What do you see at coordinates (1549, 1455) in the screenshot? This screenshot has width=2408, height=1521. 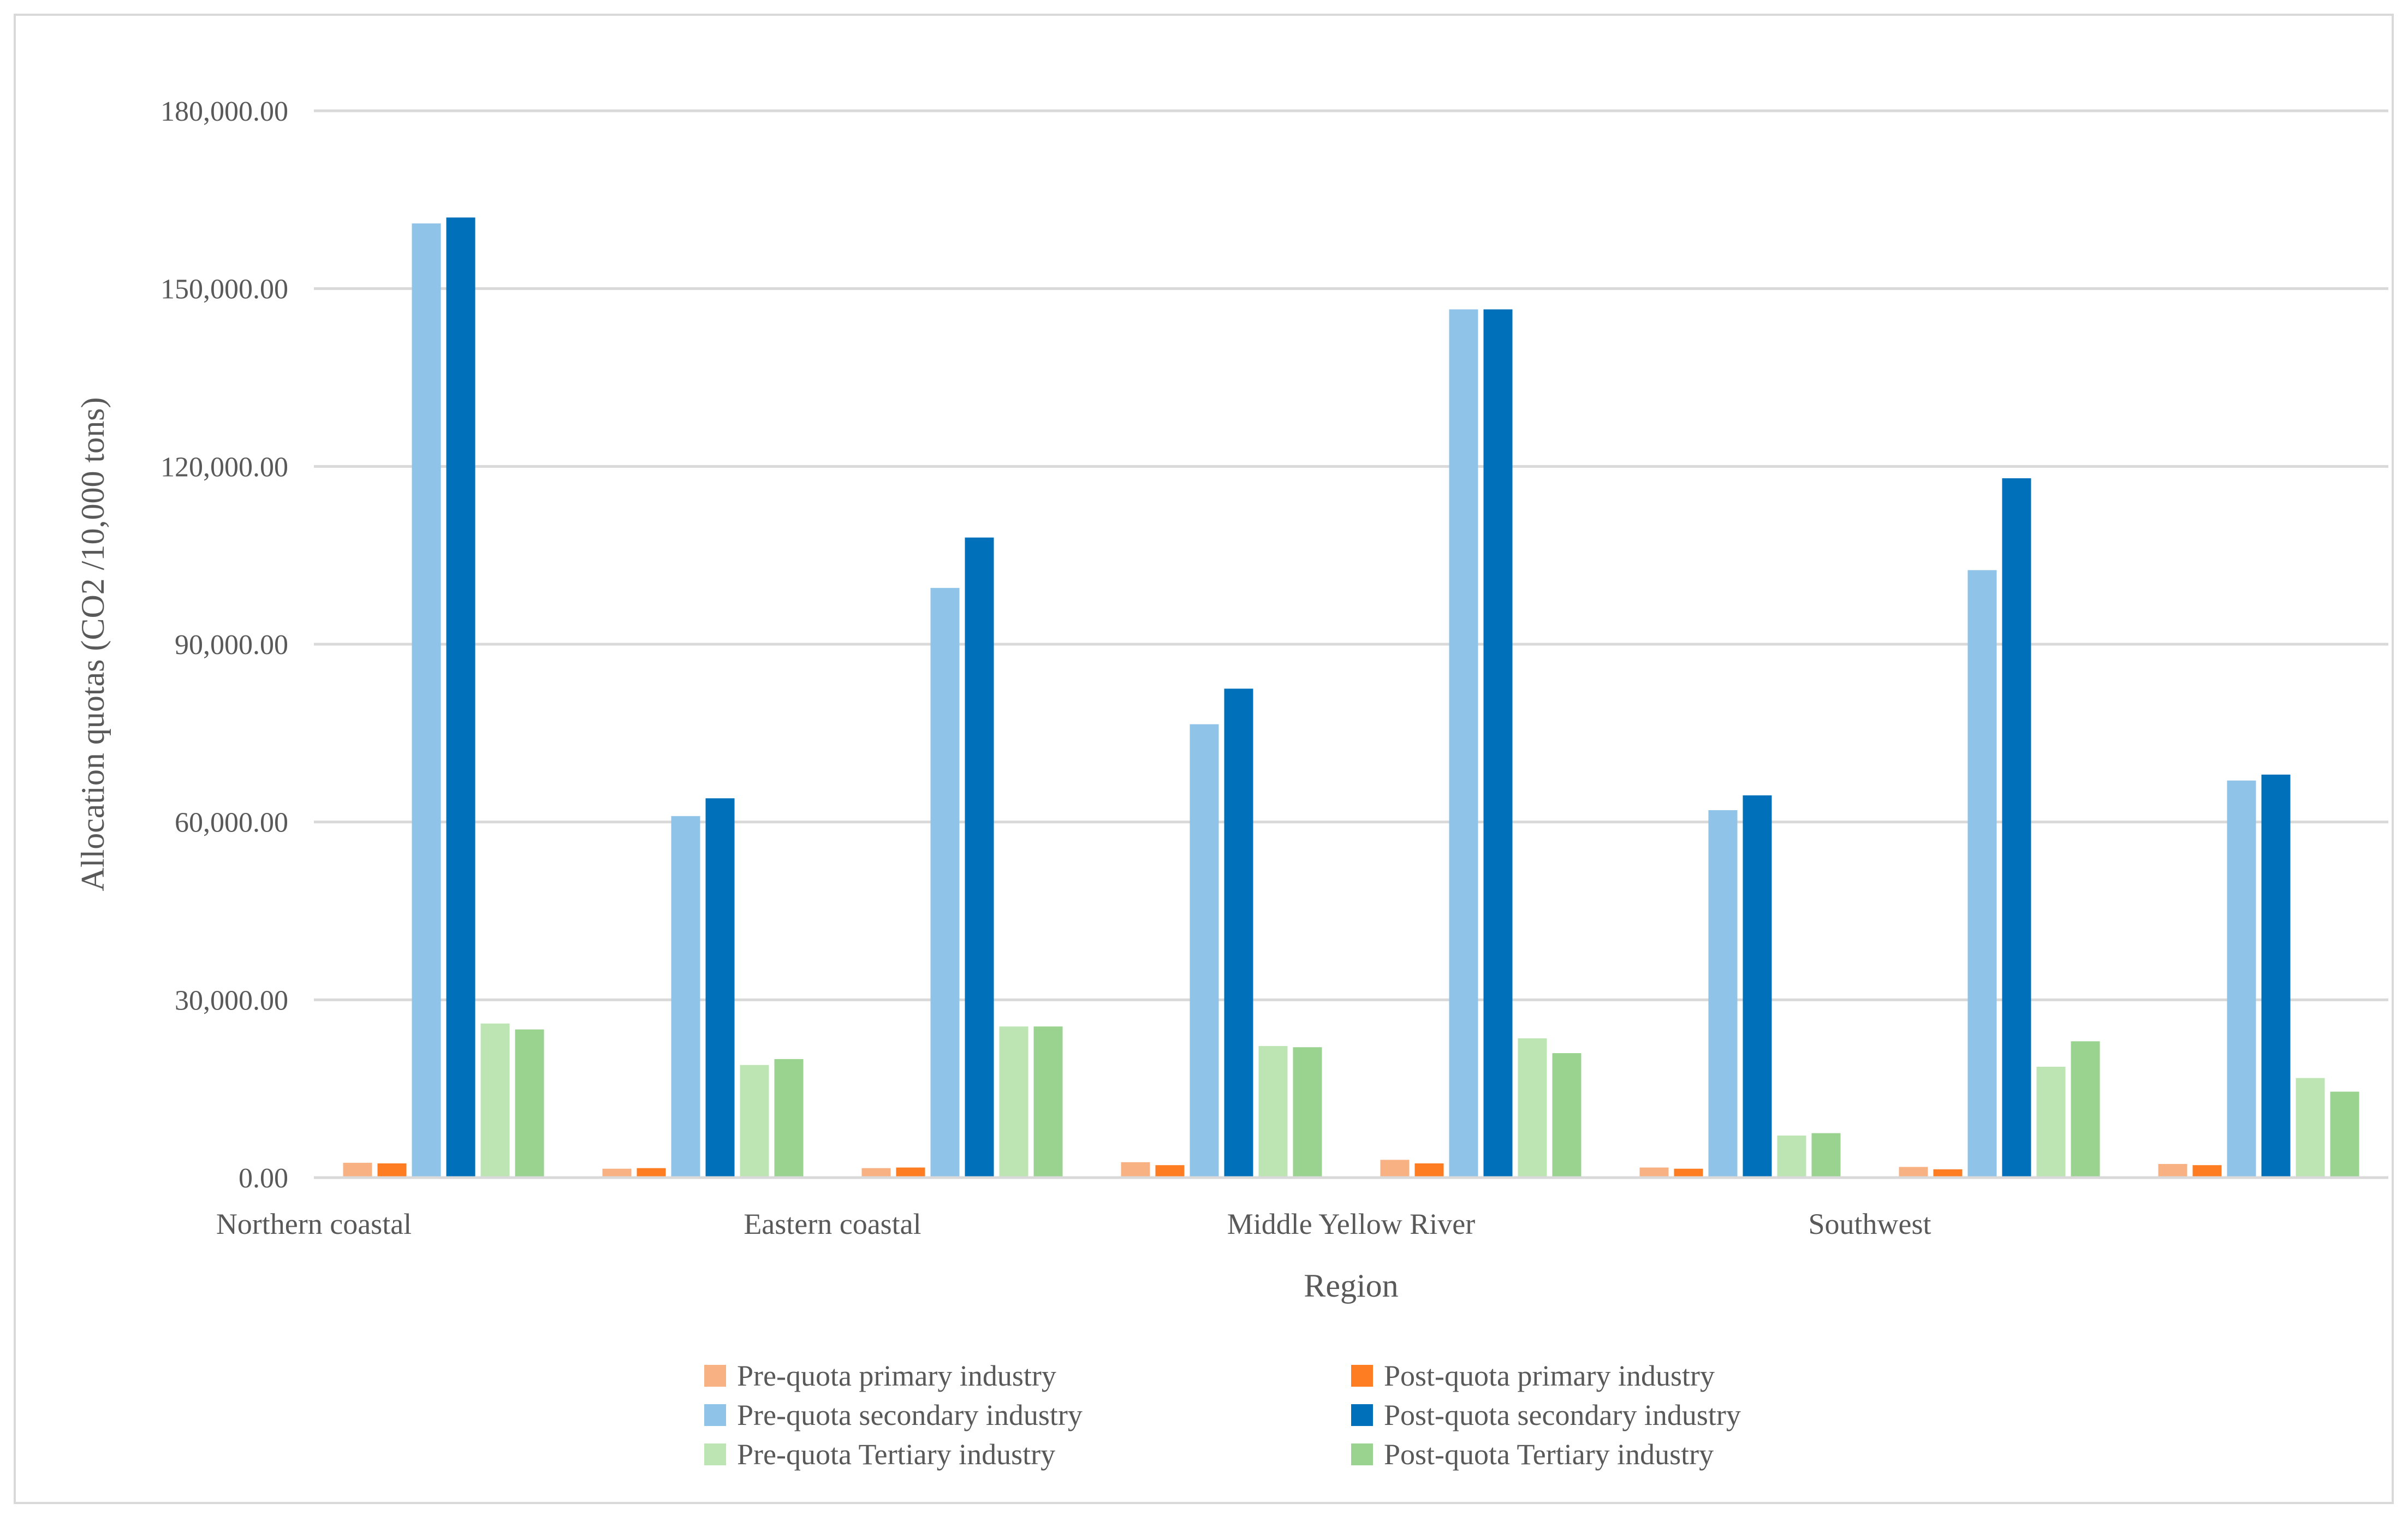 I see `legend-label: Post-quota Tertiary industry` at bounding box center [1549, 1455].